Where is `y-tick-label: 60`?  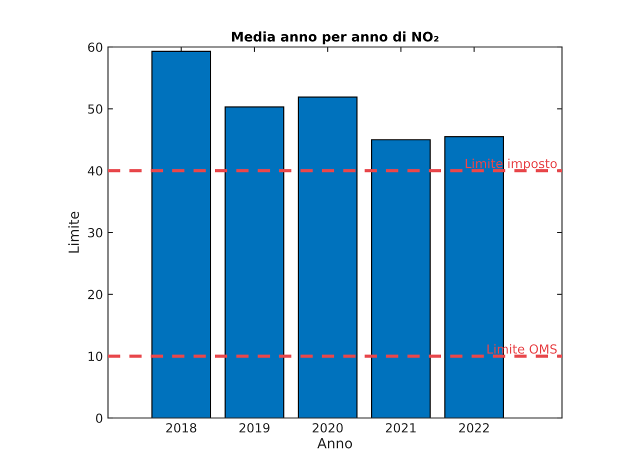 y-tick-label: 60 is located at coordinates (95, 47).